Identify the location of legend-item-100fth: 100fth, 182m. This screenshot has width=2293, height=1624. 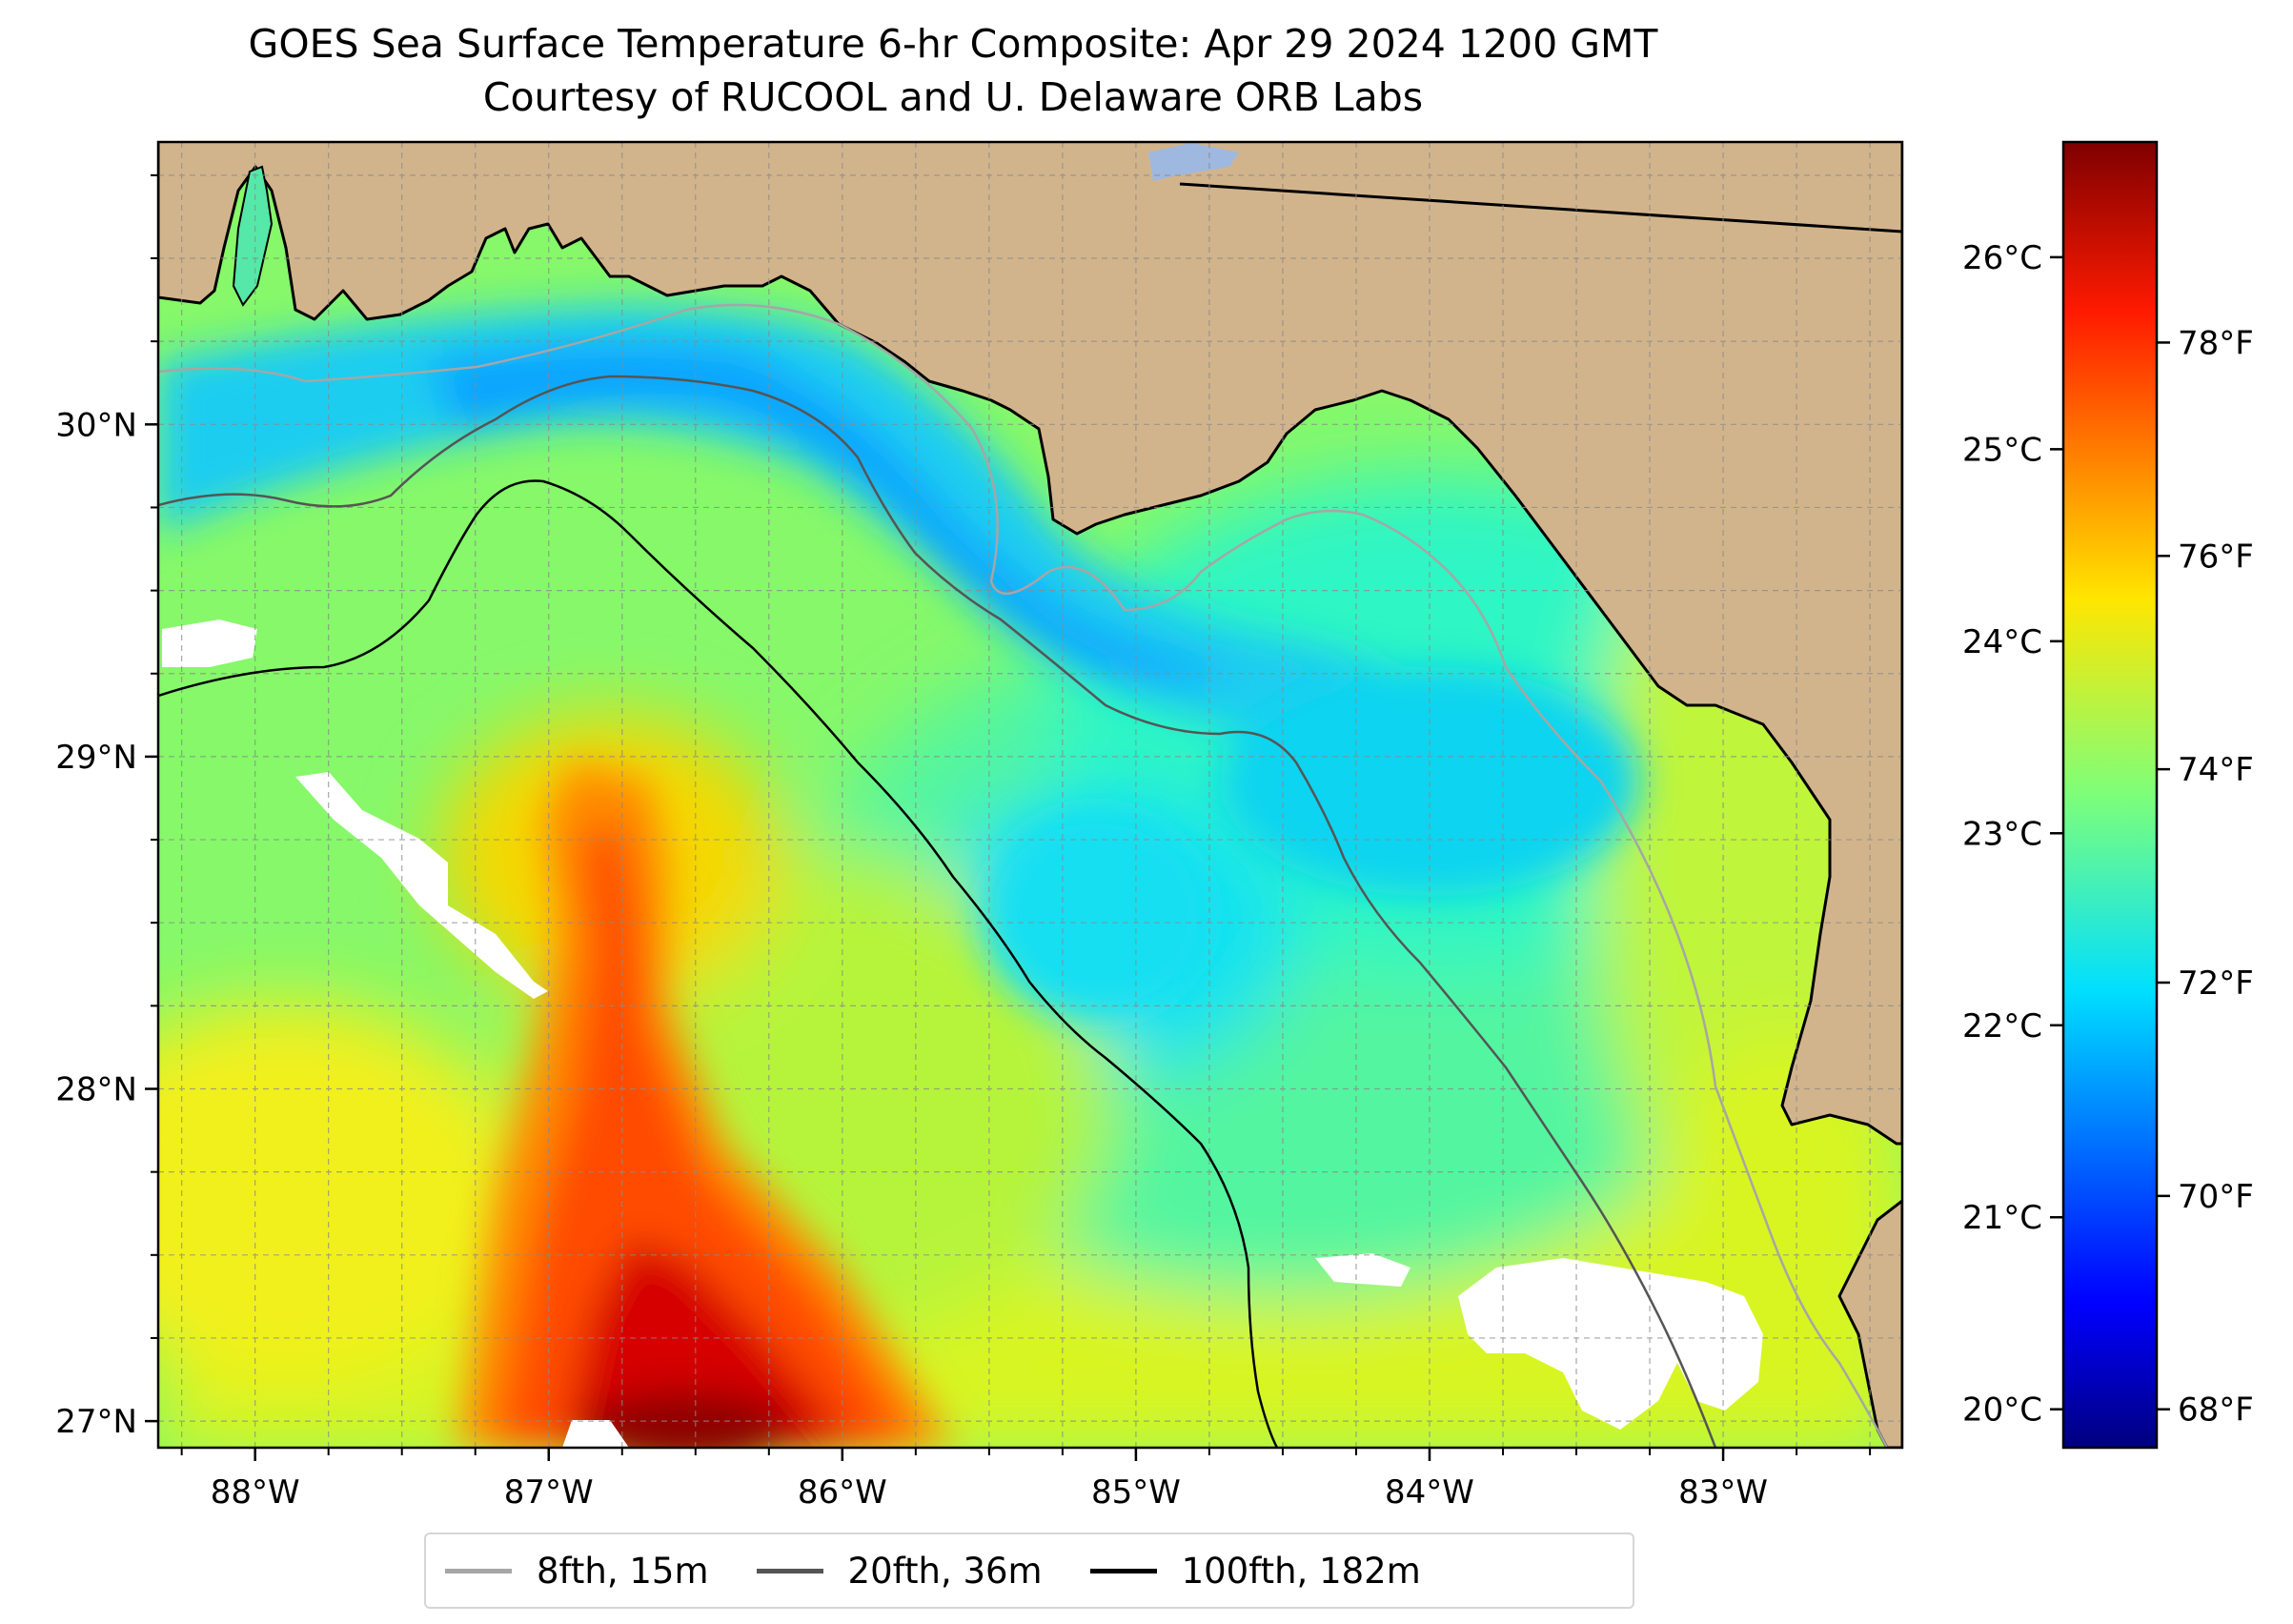
(1255, 1571).